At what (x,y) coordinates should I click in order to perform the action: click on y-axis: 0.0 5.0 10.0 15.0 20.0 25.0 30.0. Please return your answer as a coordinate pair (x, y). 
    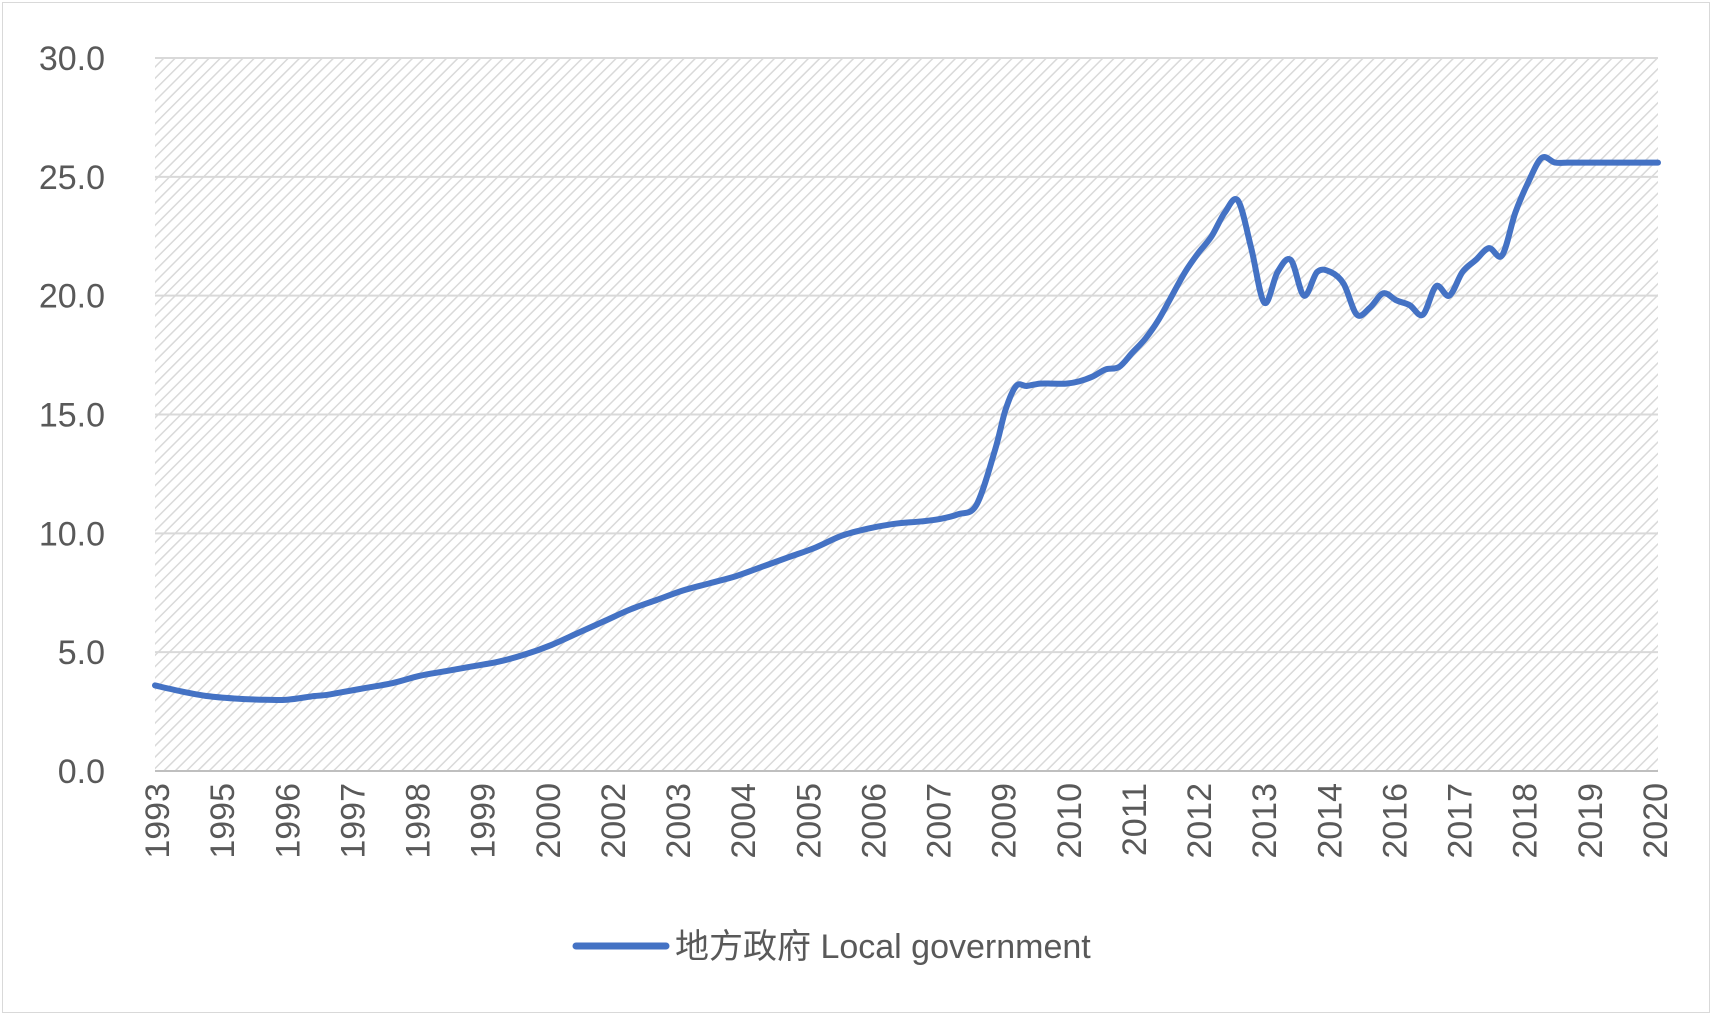
    Looking at the image, I should click on (72, 415).